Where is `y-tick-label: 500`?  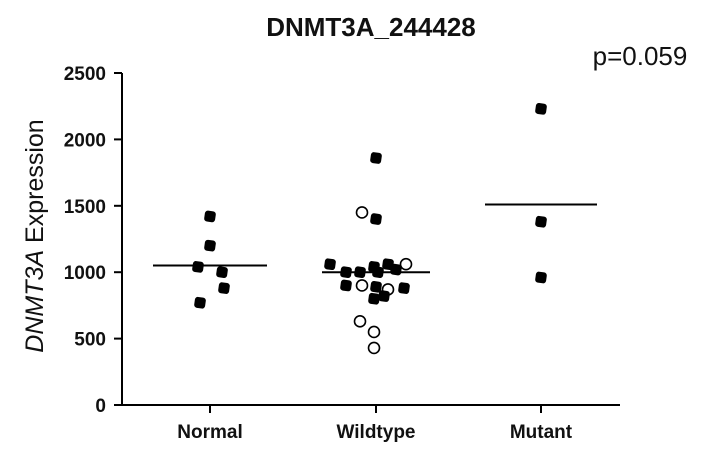 y-tick-label: 500 is located at coordinates (90, 340).